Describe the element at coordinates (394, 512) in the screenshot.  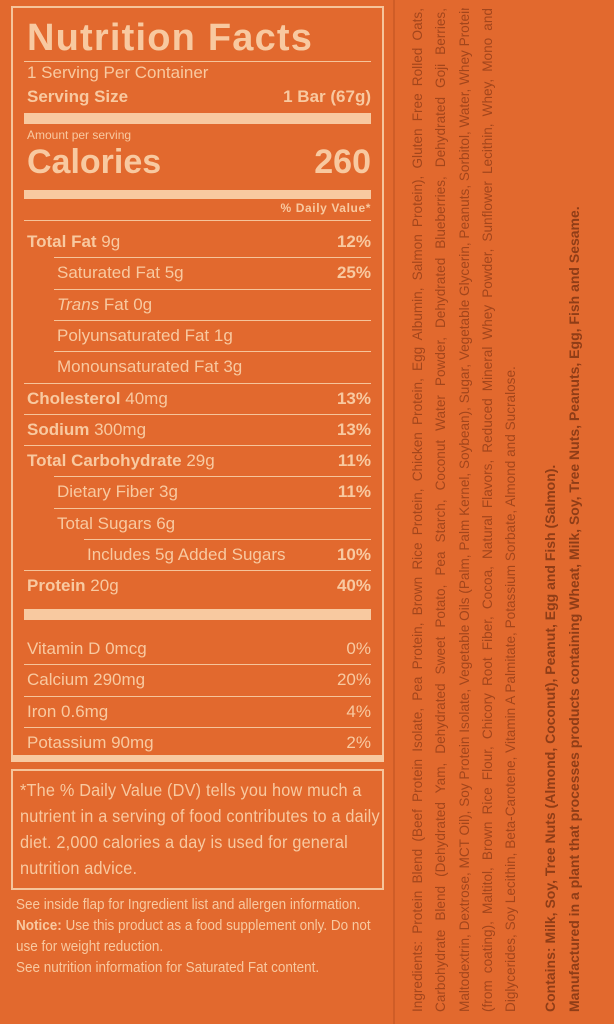
I see `panel-divider` at that location.